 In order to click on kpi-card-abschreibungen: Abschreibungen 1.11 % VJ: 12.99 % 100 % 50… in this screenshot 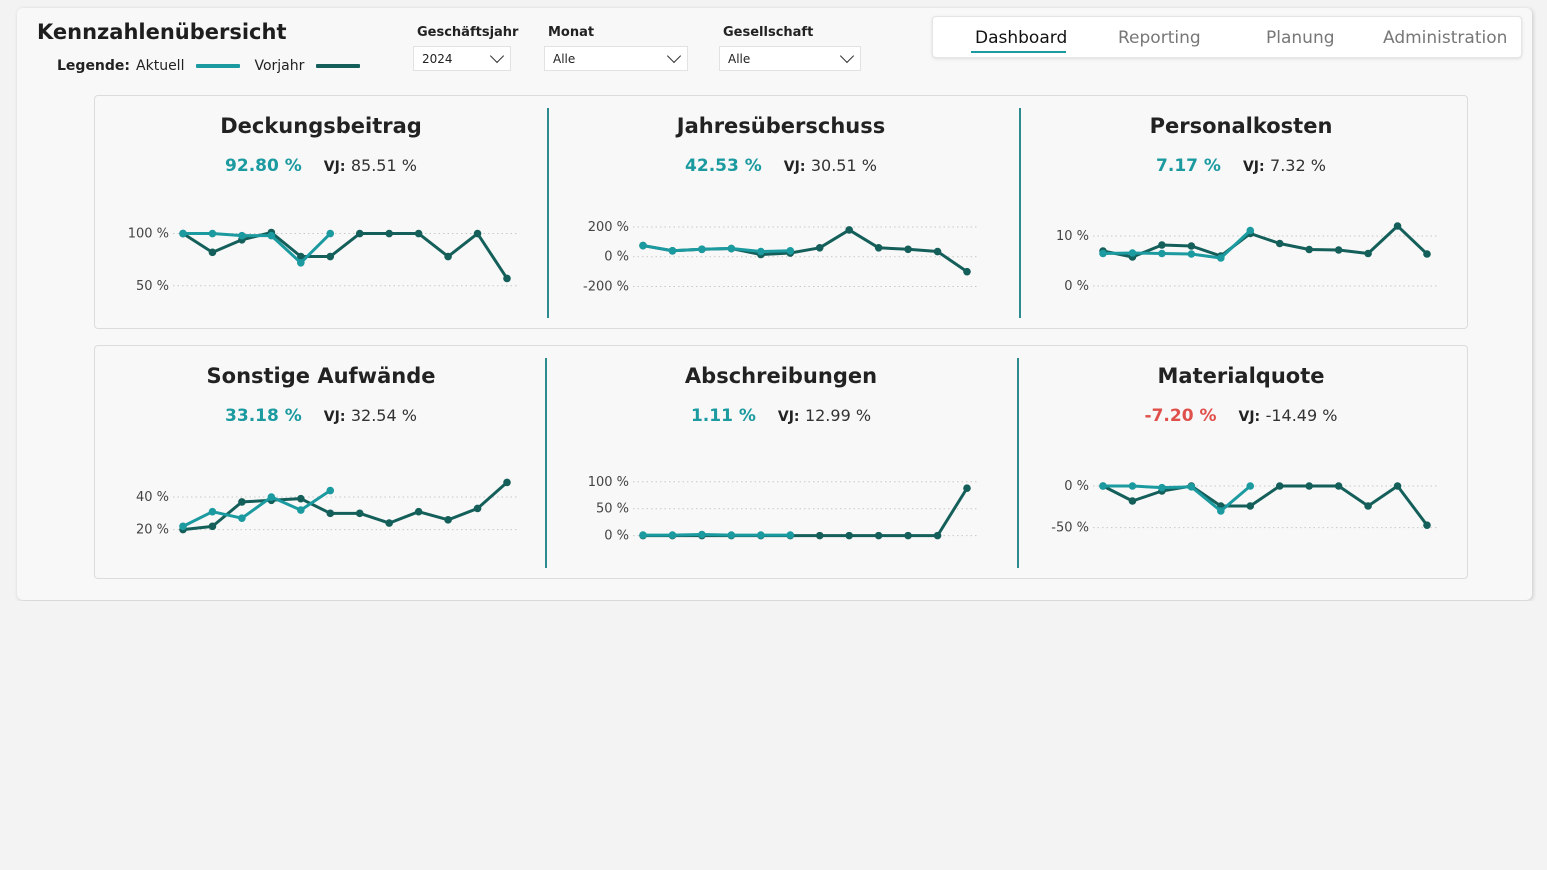, I will do `click(781, 462)`.